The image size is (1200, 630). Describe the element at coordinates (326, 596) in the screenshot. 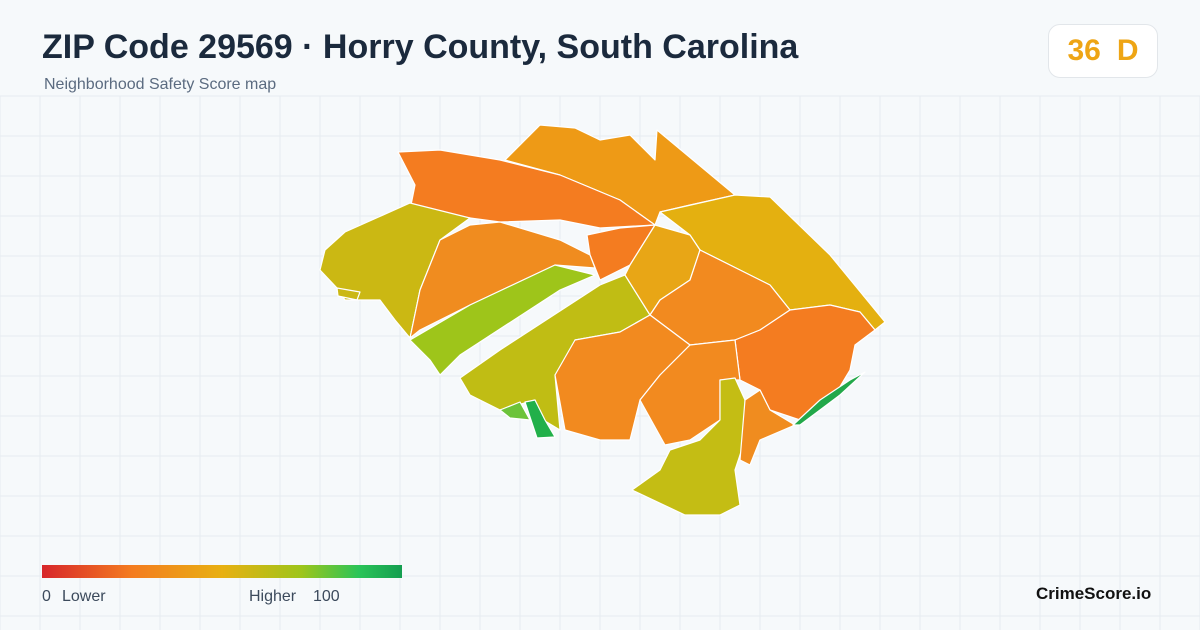

I see `legend-max: 100` at that location.